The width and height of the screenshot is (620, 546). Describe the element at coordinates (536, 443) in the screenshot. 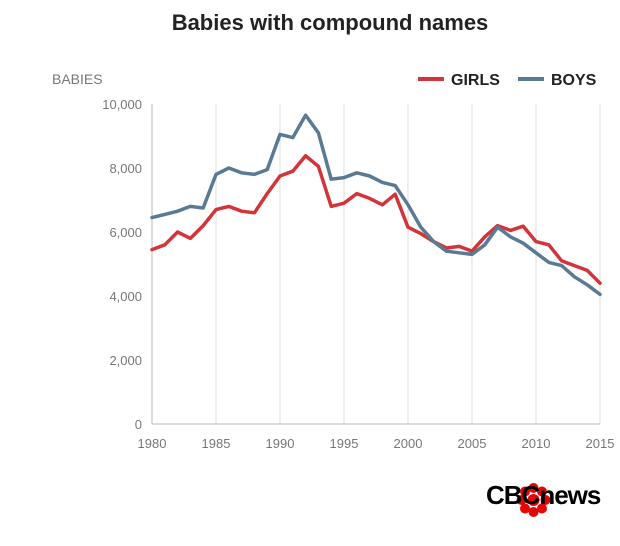

I see `x-tick-label: 2010` at that location.